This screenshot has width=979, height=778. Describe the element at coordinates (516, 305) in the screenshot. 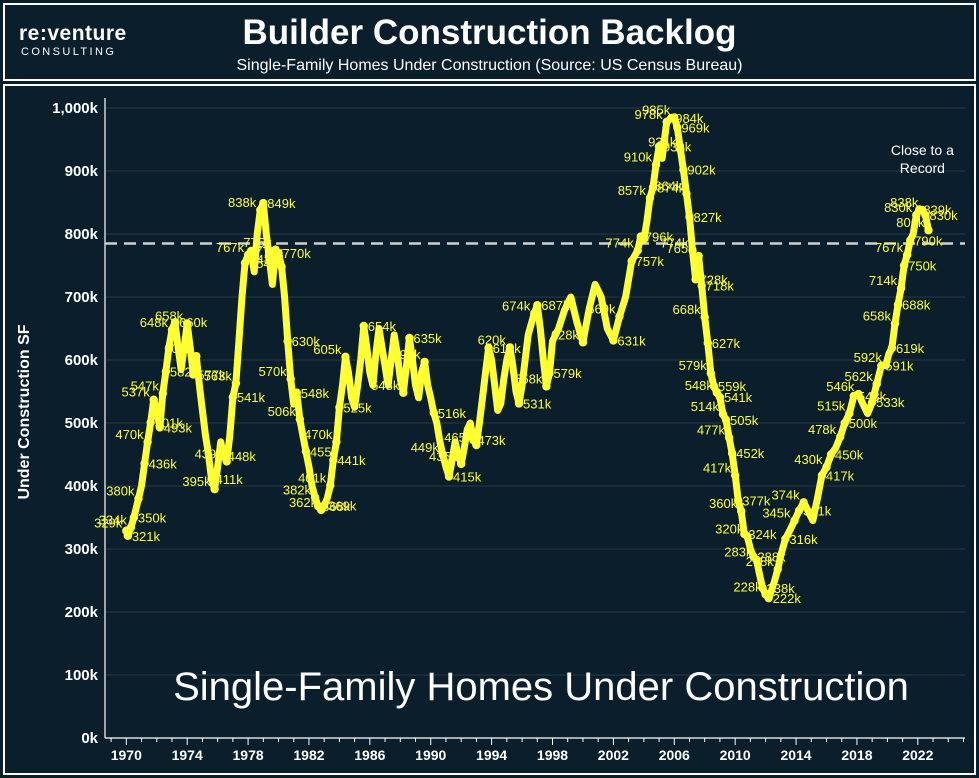

I see `data-label: 674k` at that location.